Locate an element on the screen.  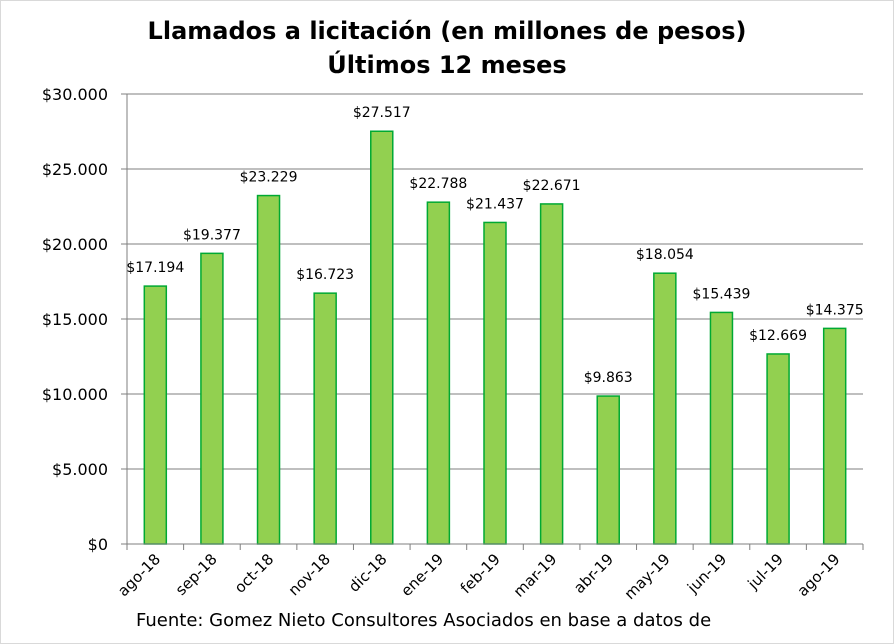
data-label: $23.229 is located at coordinates (269, 178).